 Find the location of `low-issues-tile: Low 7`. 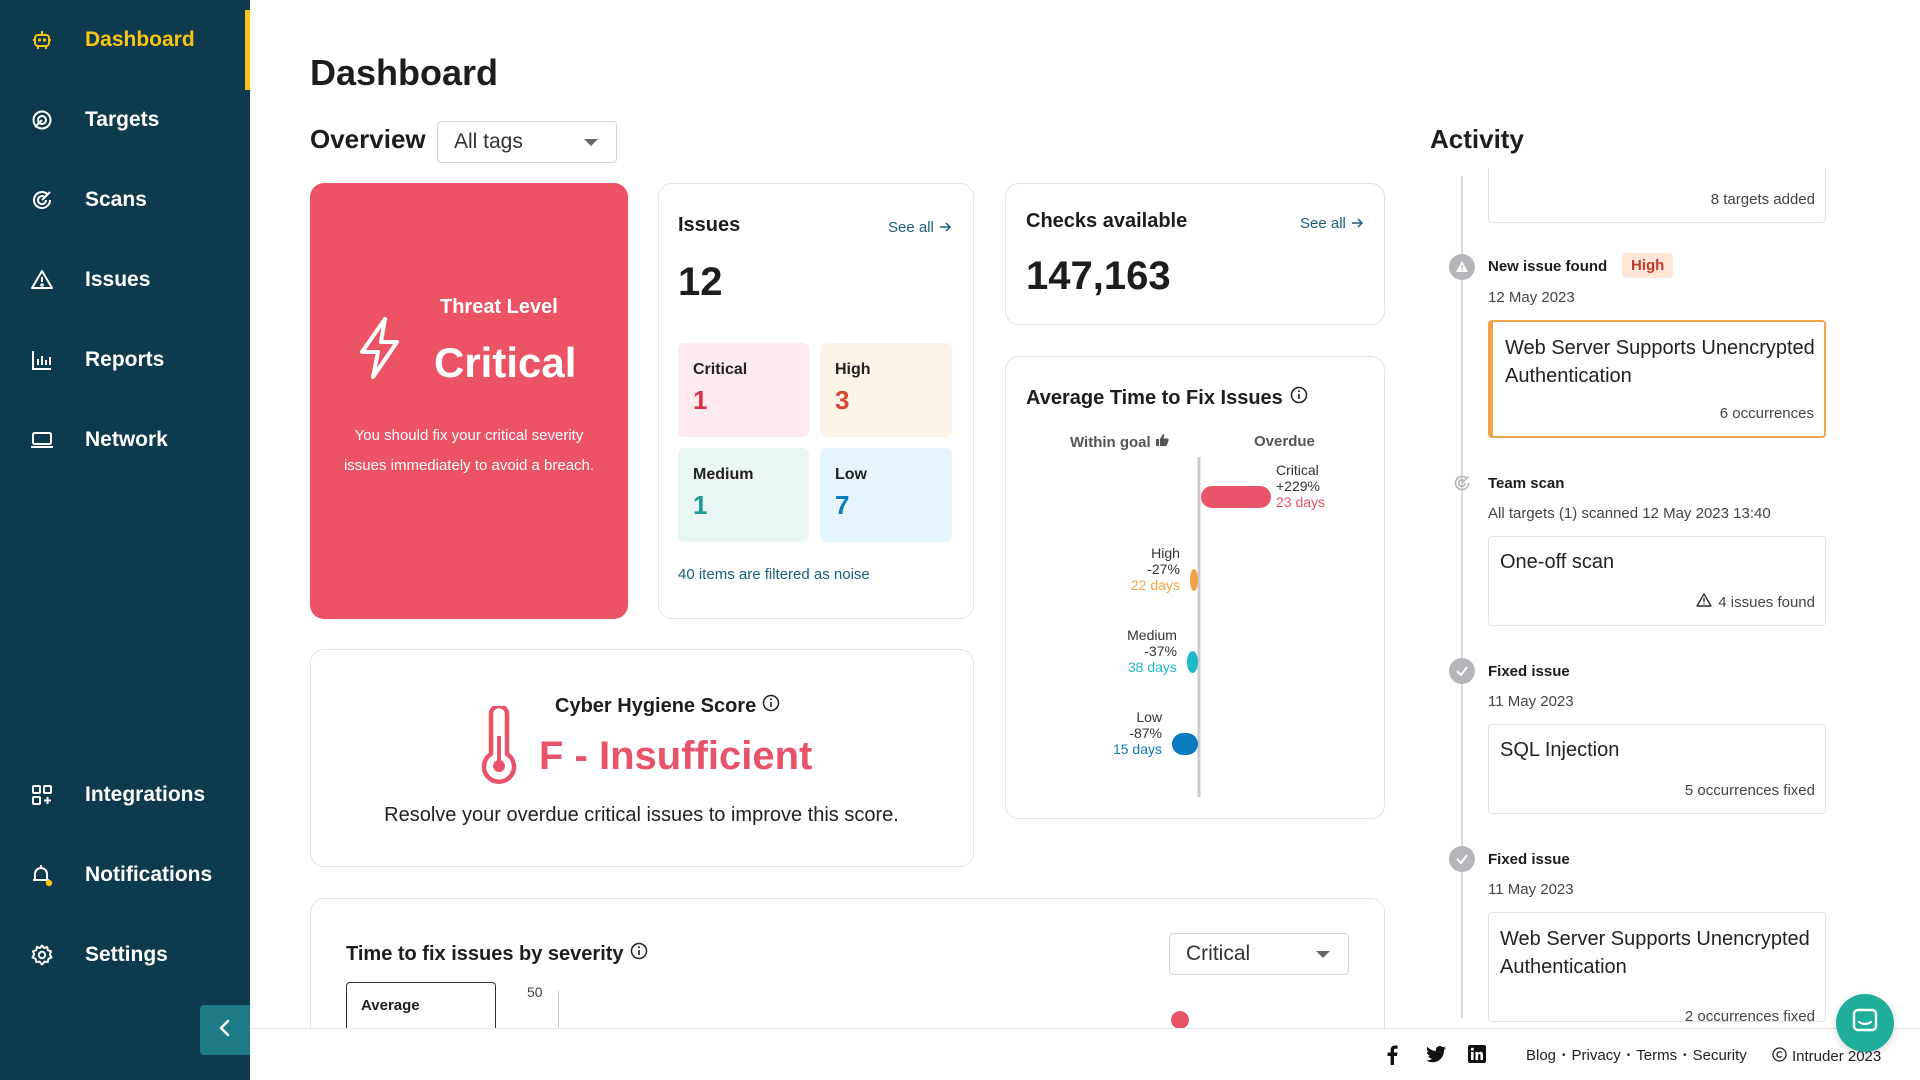

low-issues-tile: Low 7 is located at coordinates (886, 495).